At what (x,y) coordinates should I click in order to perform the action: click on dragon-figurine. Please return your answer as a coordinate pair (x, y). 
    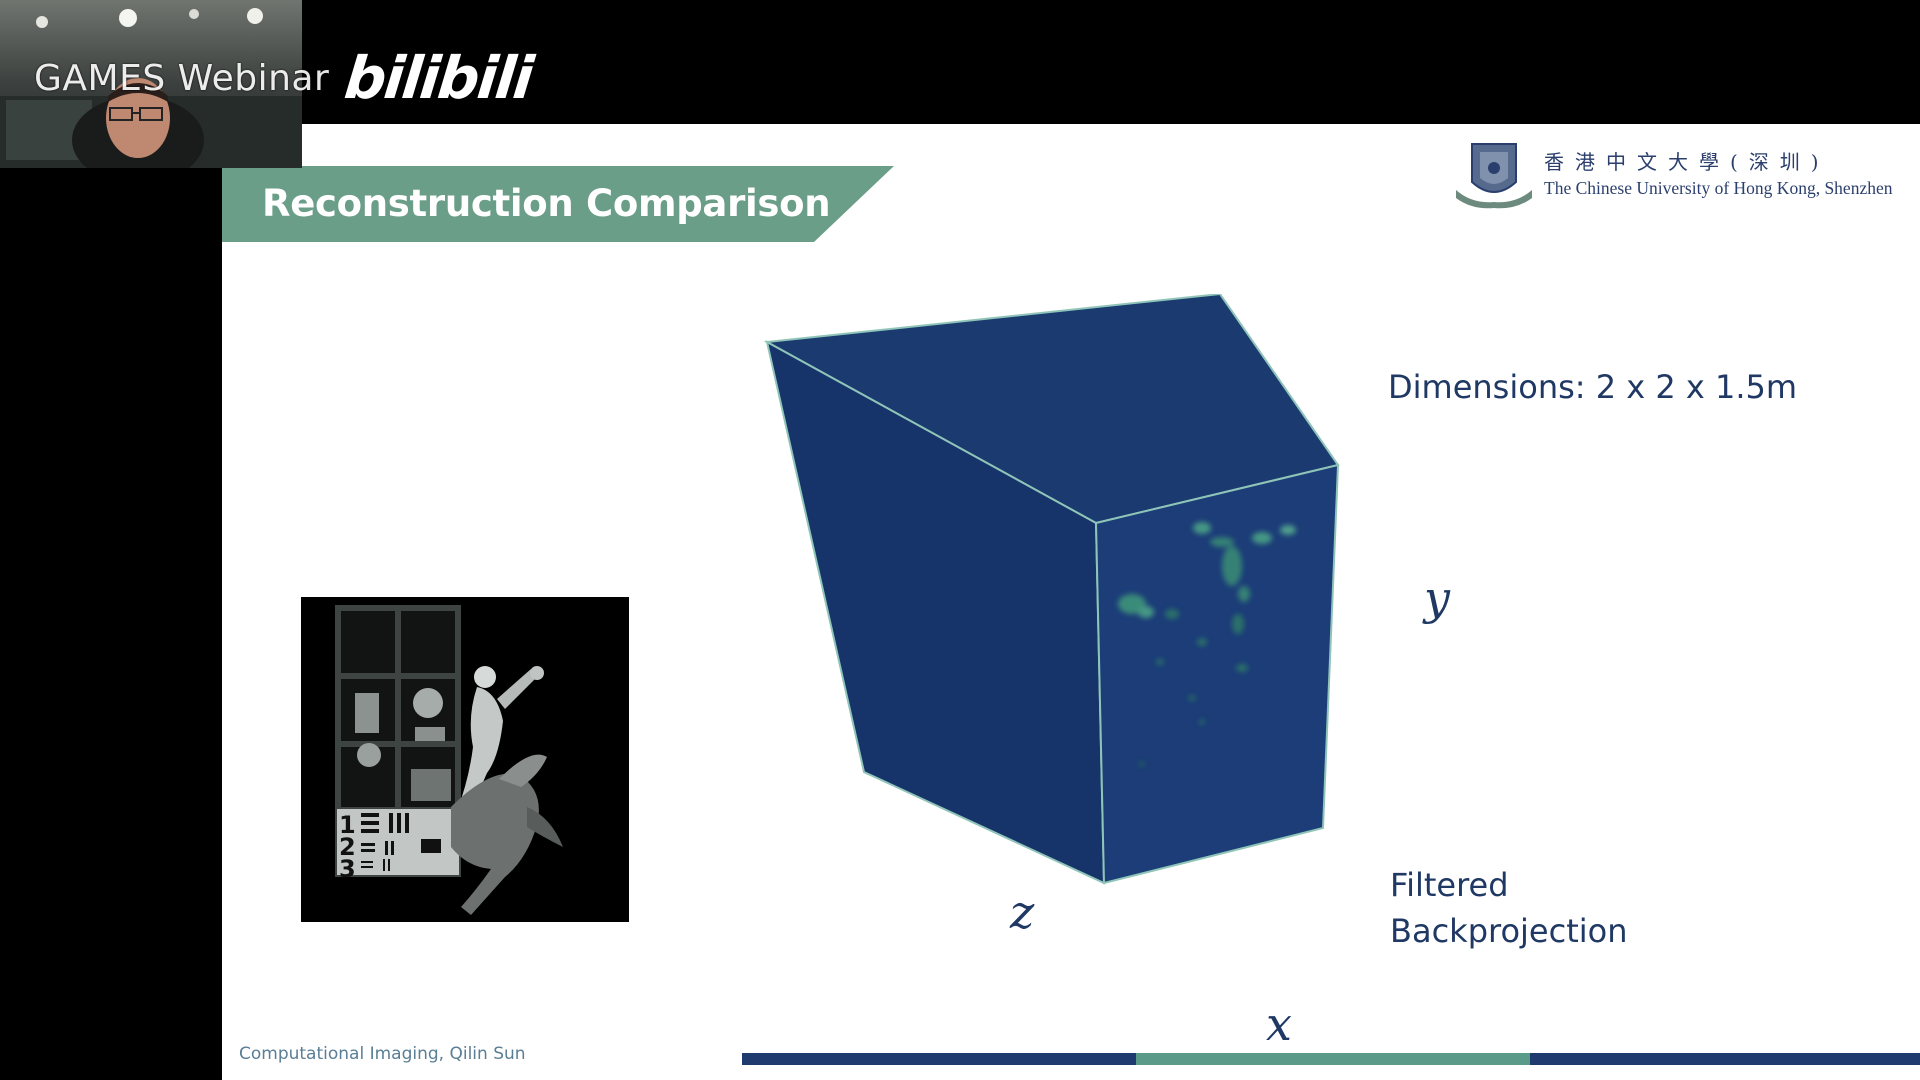
    Looking at the image, I should click on (507, 834).